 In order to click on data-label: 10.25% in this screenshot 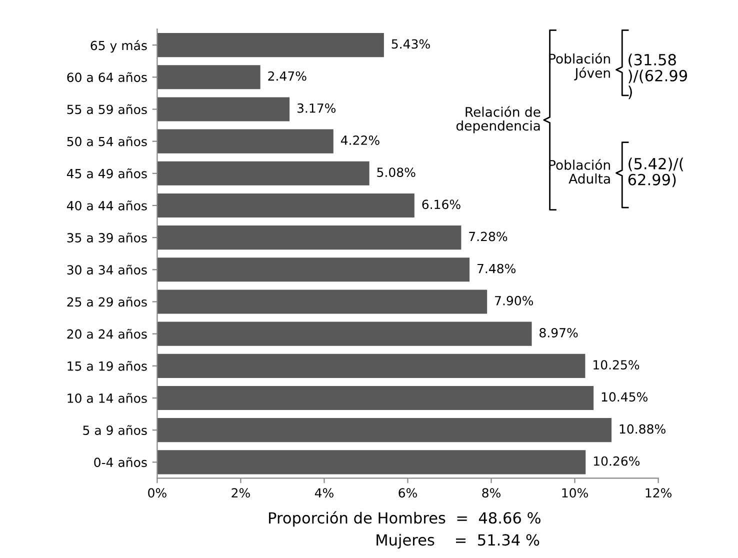, I will do `click(617, 365)`.